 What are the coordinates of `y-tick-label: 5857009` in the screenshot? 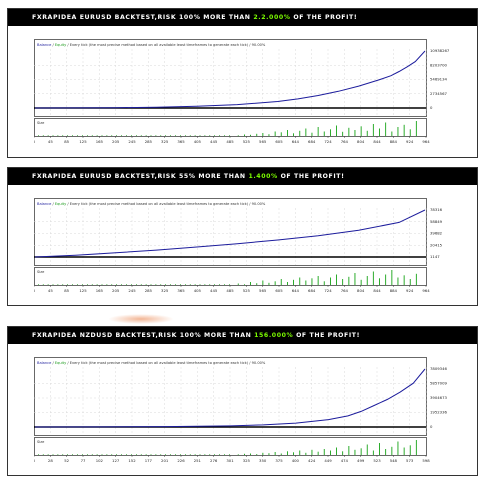 It's located at (438, 383).